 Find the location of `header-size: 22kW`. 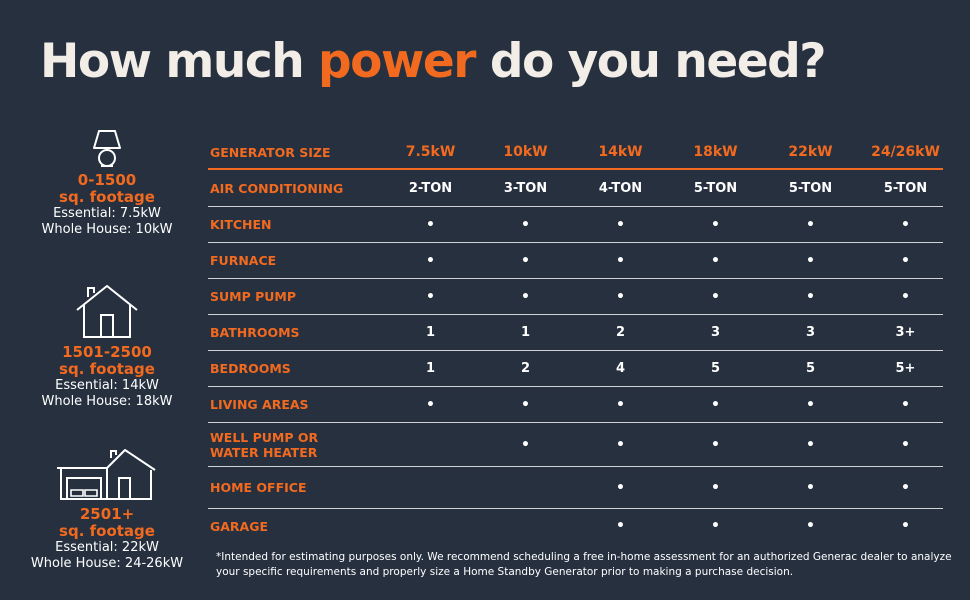

header-size: 22kW is located at coordinates (810, 152).